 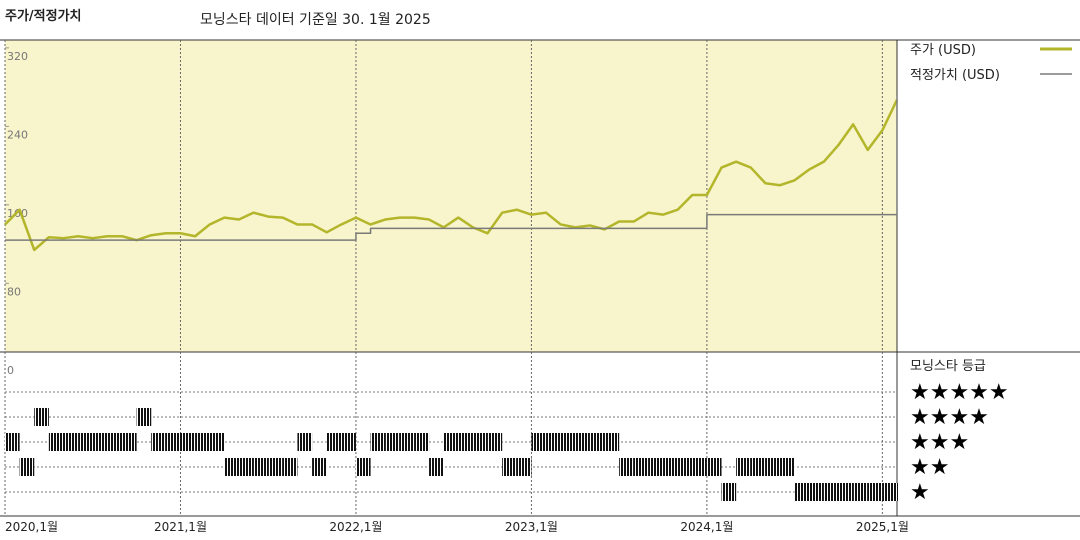 I want to click on y-tick-label: 320, so click(x=17, y=56).